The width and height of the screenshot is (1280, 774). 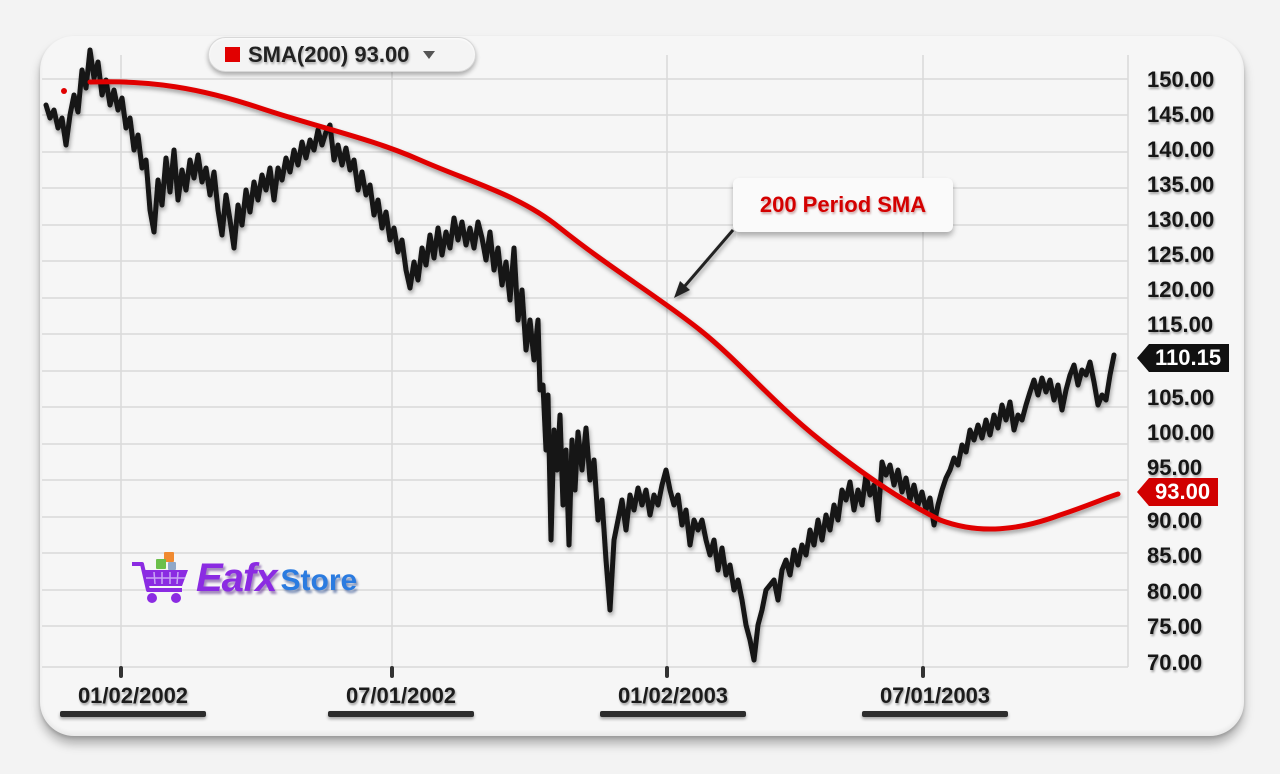 What do you see at coordinates (1181, 79) in the screenshot?
I see `y-tick-label: 150.00` at bounding box center [1181, 79].